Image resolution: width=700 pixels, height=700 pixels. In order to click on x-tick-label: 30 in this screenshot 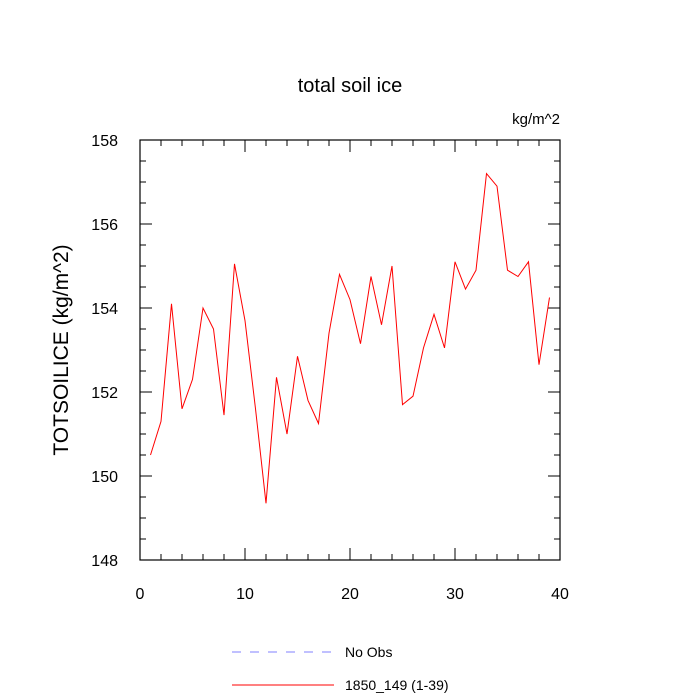, I will do `click(455, 594)`.